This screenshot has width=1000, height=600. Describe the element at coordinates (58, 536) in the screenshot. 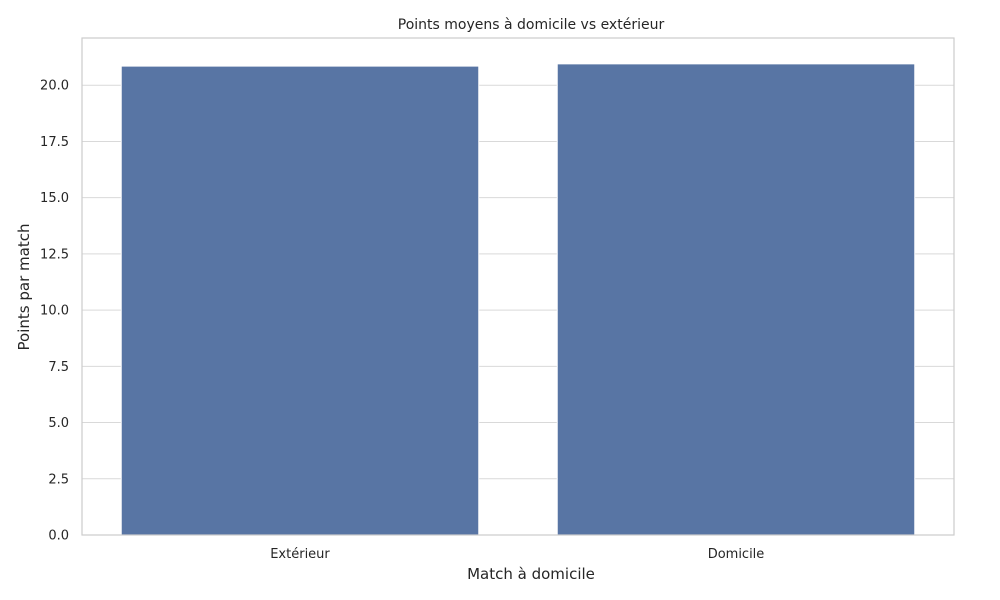

I see `y-tick-label: 0.0` at that location.